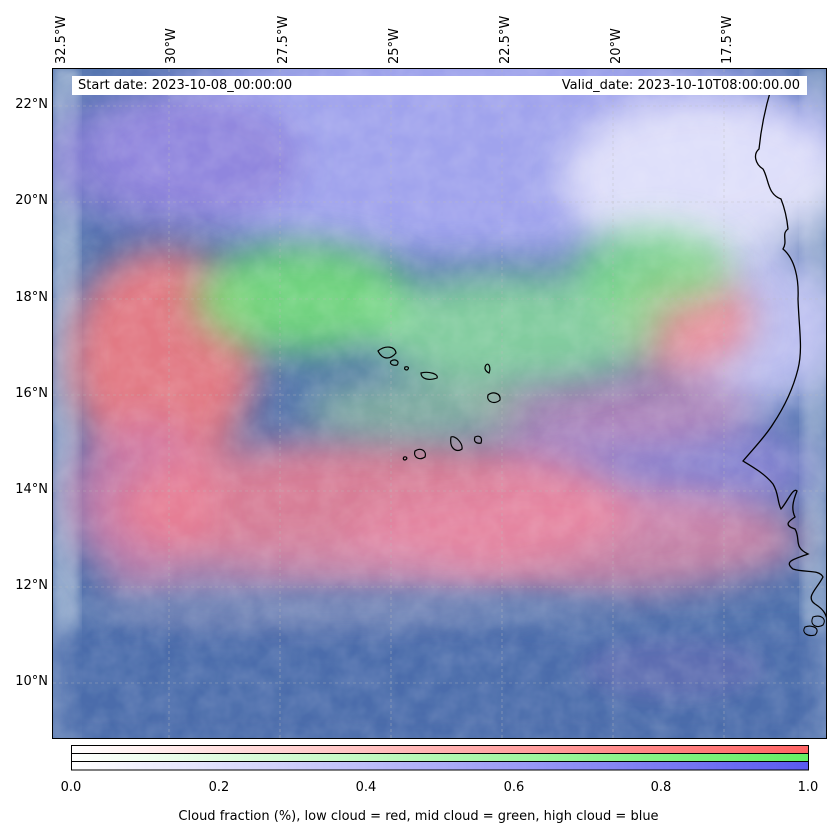 This screenshot has width=837, height=836. What do you see at coordinates (219, 787) in the screenshot?
I see `colorbar-tick: 0.2` at bounding box center [219, 787].